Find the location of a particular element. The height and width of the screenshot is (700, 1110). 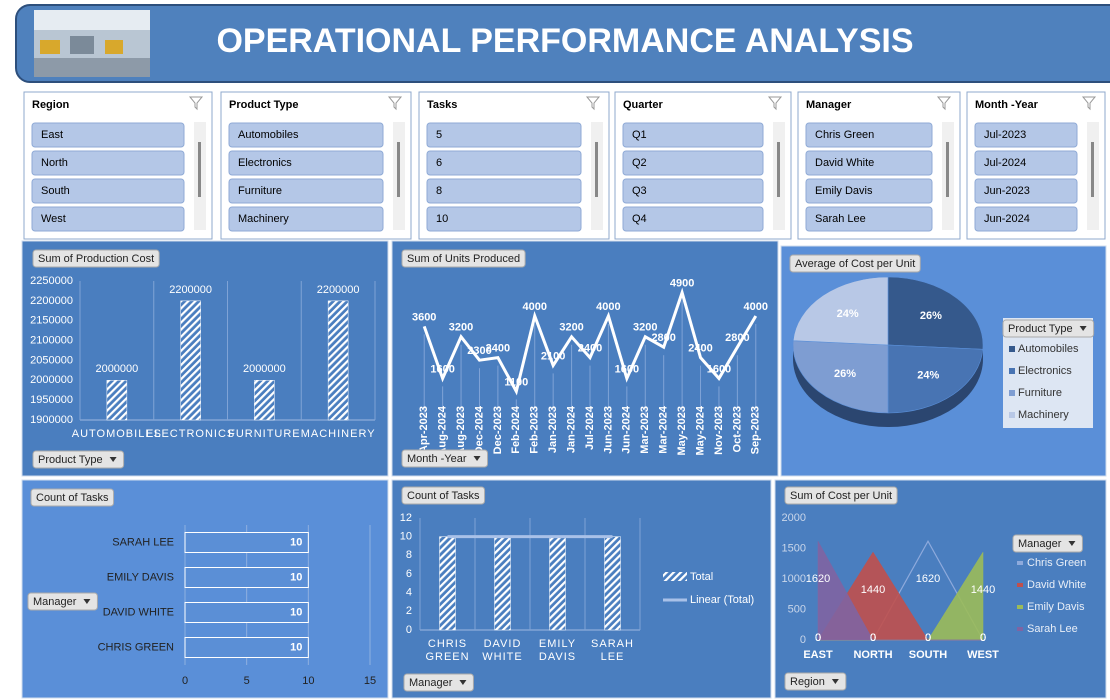

x-tick-label: SARAH LEE is located at coordinates (612, 650).